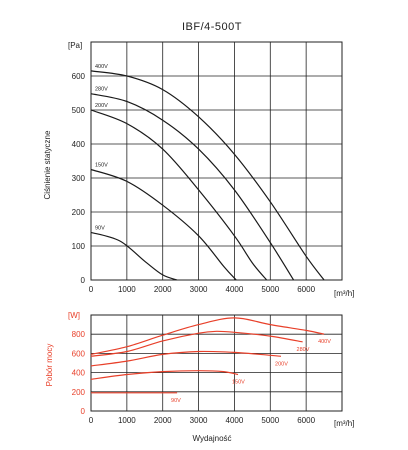 The width and height of the screenshot is (408, 450). What do you see at coordinates (163, 420) in the screenshot?
I see `power-x-tick-label: 2000` at bounding box center [163, 420].